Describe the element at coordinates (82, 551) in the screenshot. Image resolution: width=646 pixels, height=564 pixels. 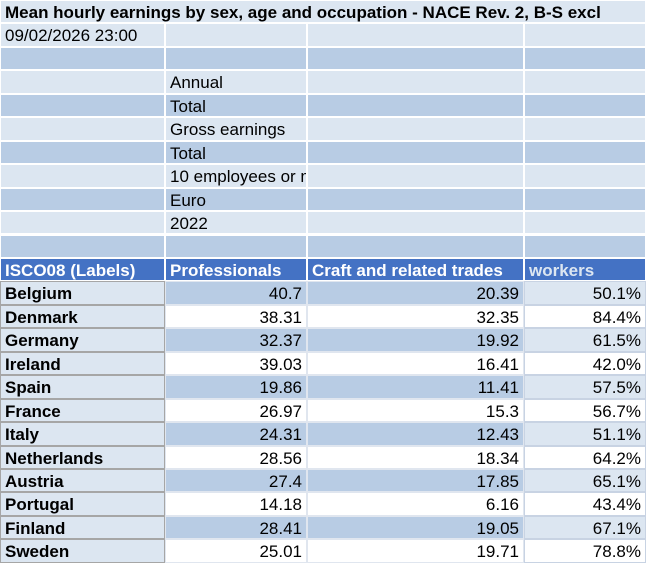
I see `row-label: Sweden` at that location.